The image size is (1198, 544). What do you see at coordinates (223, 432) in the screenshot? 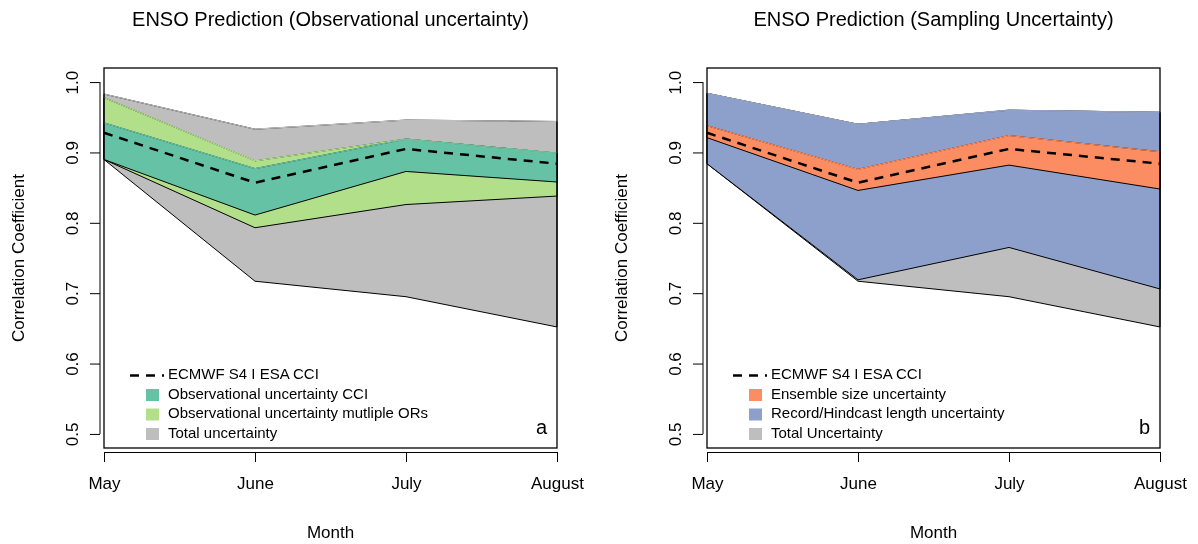
I see `legend-label: Total uncertainty` at bounding box center [223, 432].